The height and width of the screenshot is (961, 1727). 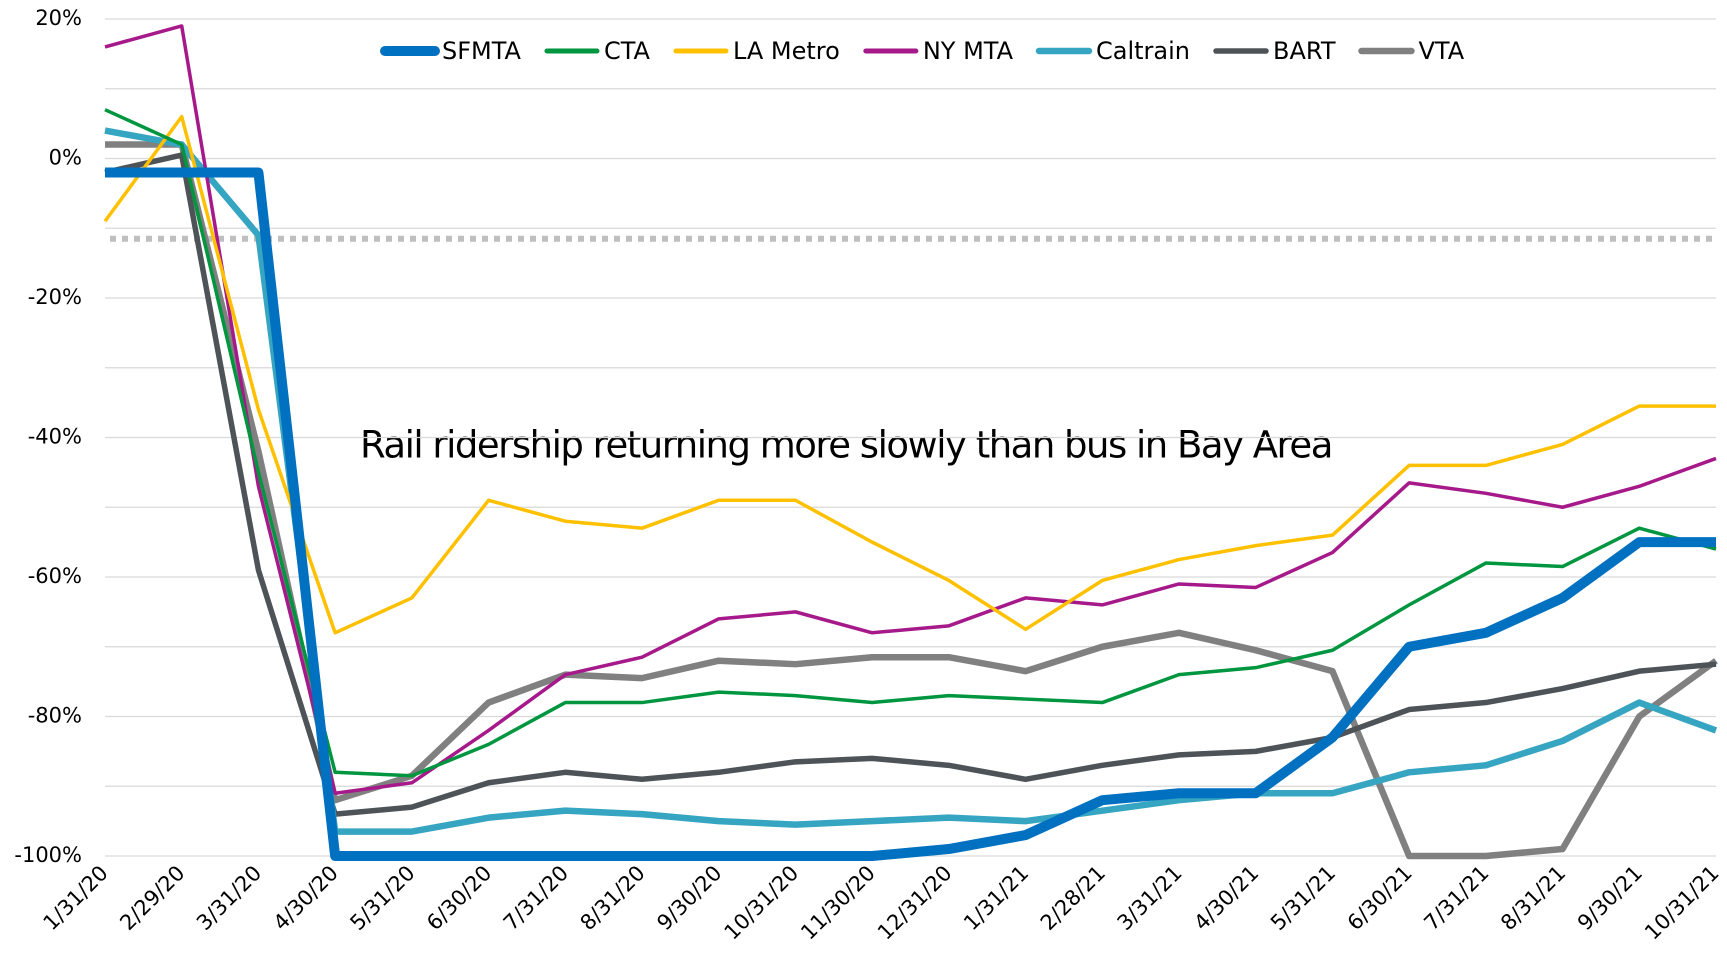 I want to click on legend-label: NY MTA, so click(x=968, y=51).